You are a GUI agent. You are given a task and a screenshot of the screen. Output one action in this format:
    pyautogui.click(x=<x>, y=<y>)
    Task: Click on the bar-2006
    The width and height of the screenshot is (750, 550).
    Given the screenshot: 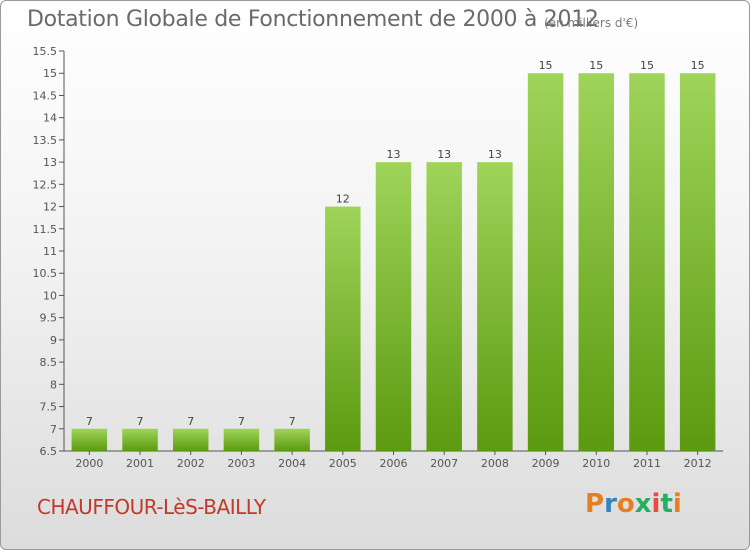 What is the action you would take?
    pyautogui.click(x=393, y=306)
    